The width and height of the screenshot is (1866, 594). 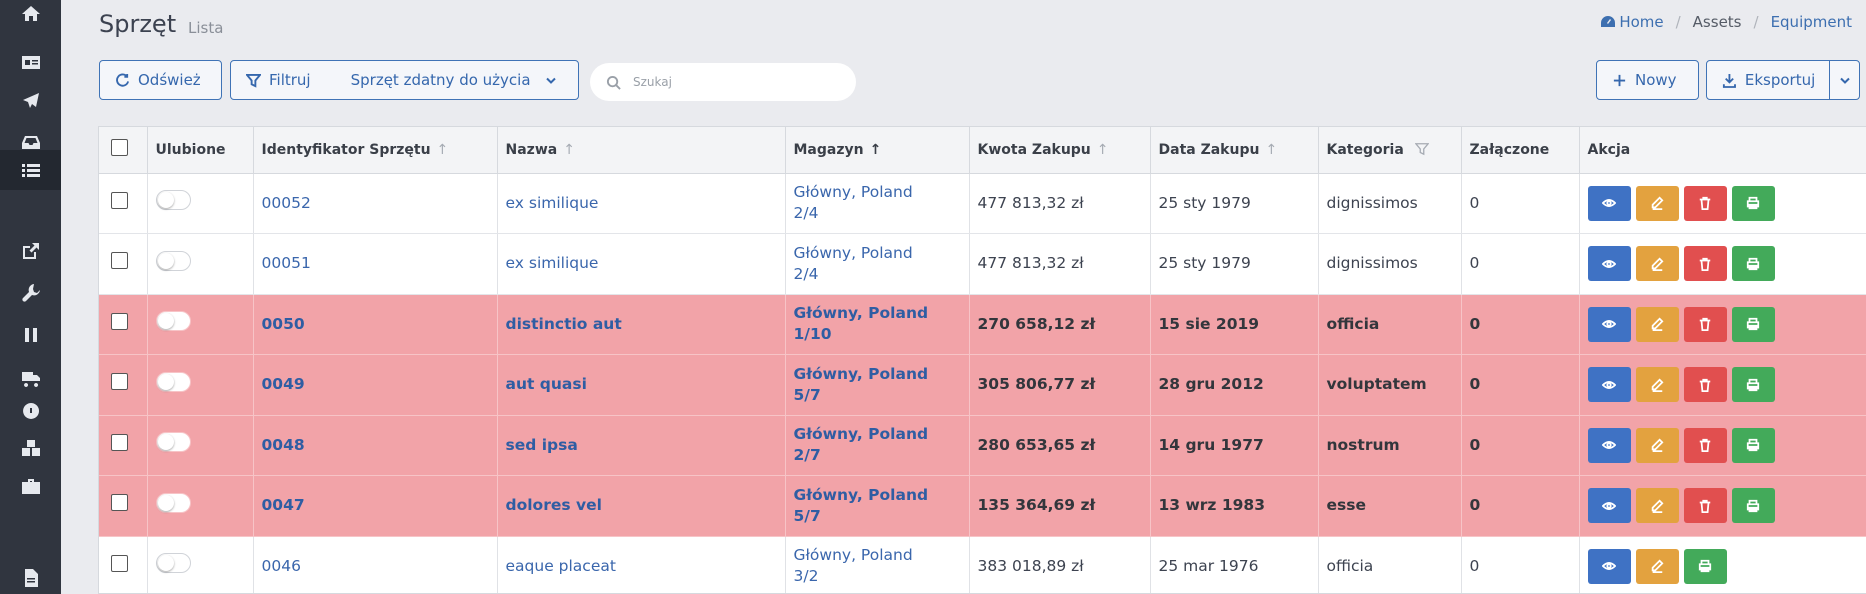 What do you see at coordinates (641, 445) in the screenshot?
I see `equipment-name-link: sed ipsa` at bounding box center [641, 445].